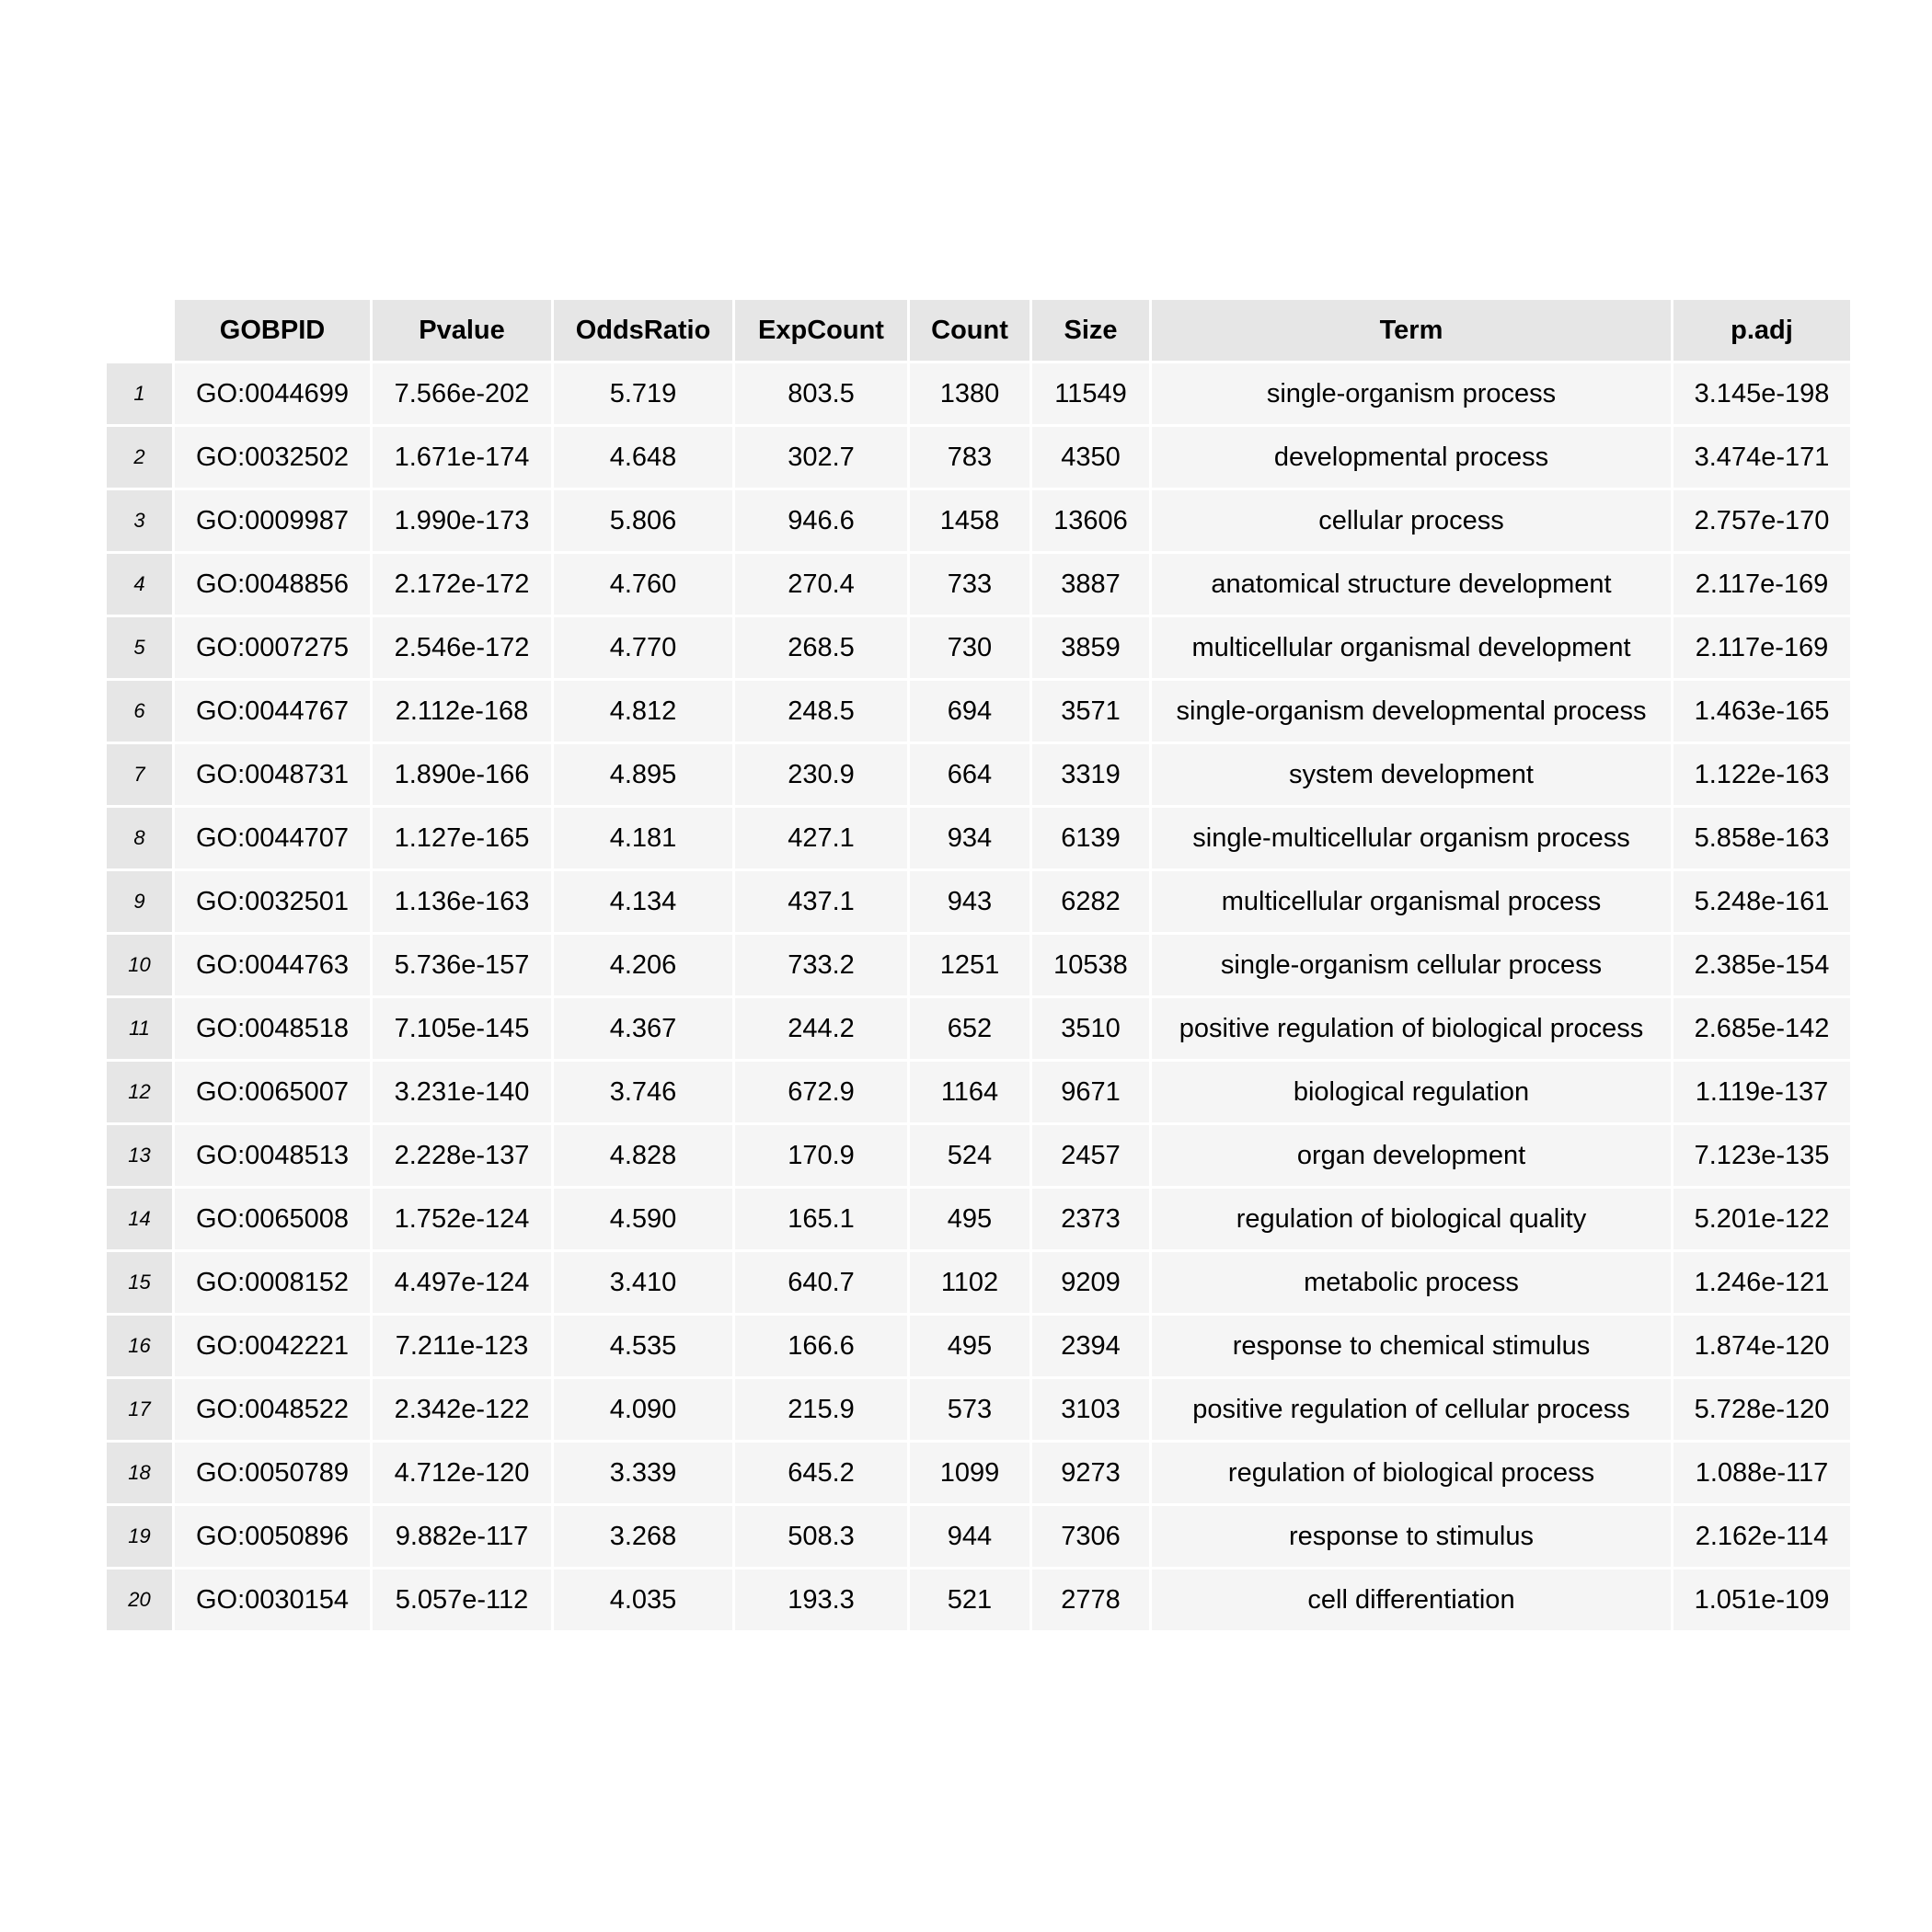  Describe the element at coordinates (1761, 1473) in the screenshot. I see `table-cell: 1.088e-117` at that location.